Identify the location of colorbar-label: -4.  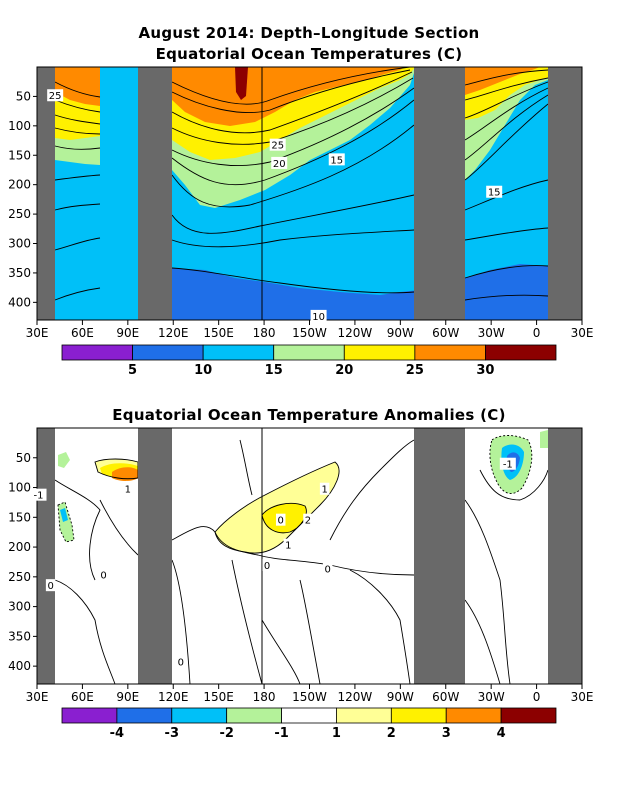
(117, 733).